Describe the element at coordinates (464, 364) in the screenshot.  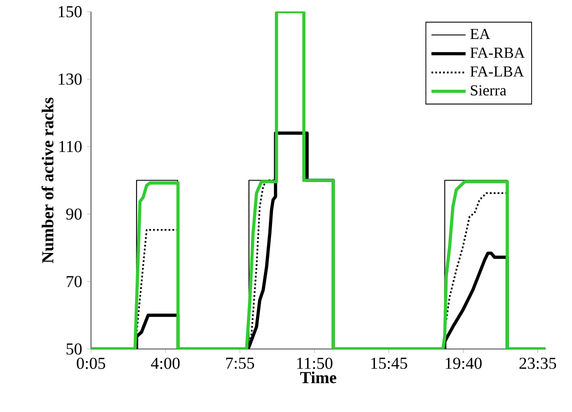
I see `x-tick-label: 19:40` at that location.